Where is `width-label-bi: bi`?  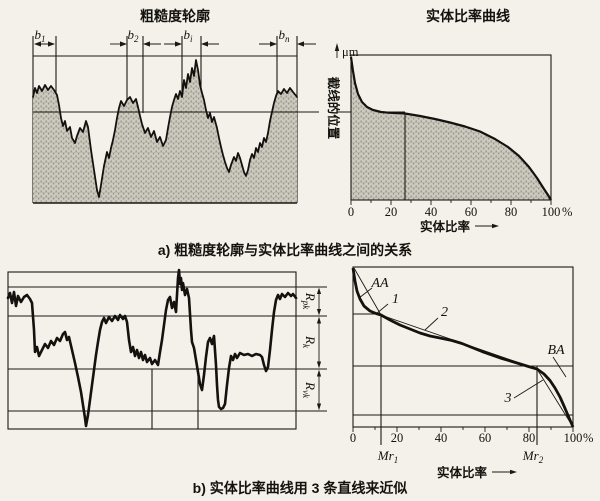 width-label-bi: bi is located at coordinates (188, 35).